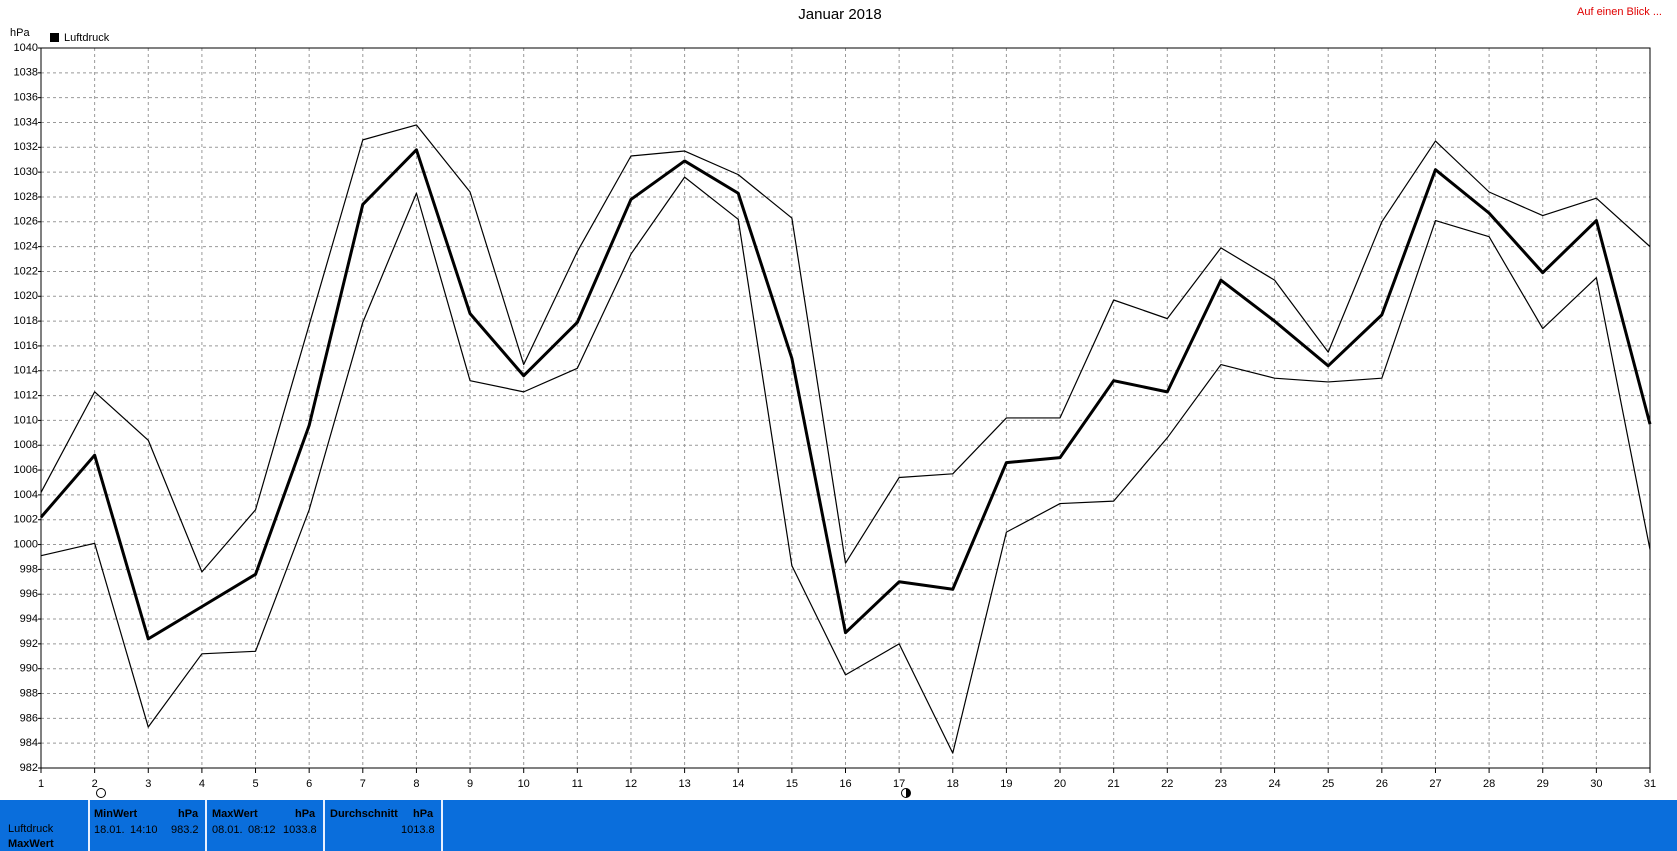 This screenshot has width=1677, height=851. What do you see at coordinates (26, 73) in the screenshot?
I see `y-tick-label: 1038` at bounding box center [26, 73].